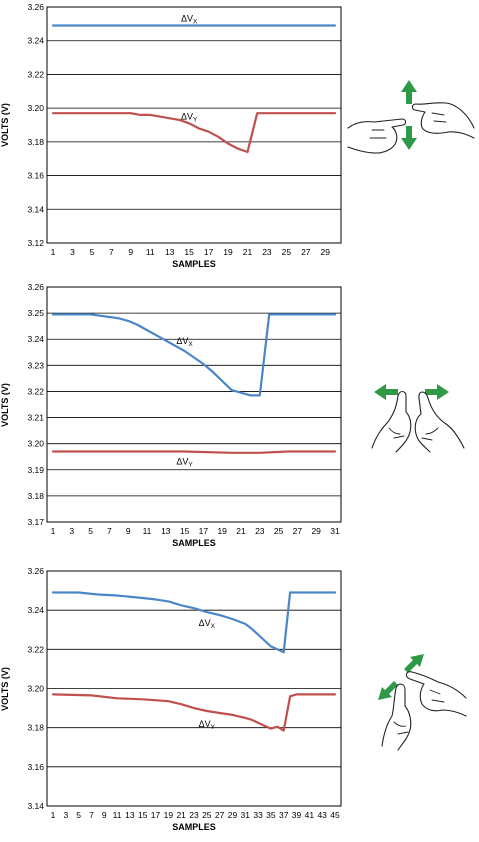  What do you see at coordinates (35, 418) in the screenshot?
I see `y-tick-label: 3.21` at bounding box center [35, 418].